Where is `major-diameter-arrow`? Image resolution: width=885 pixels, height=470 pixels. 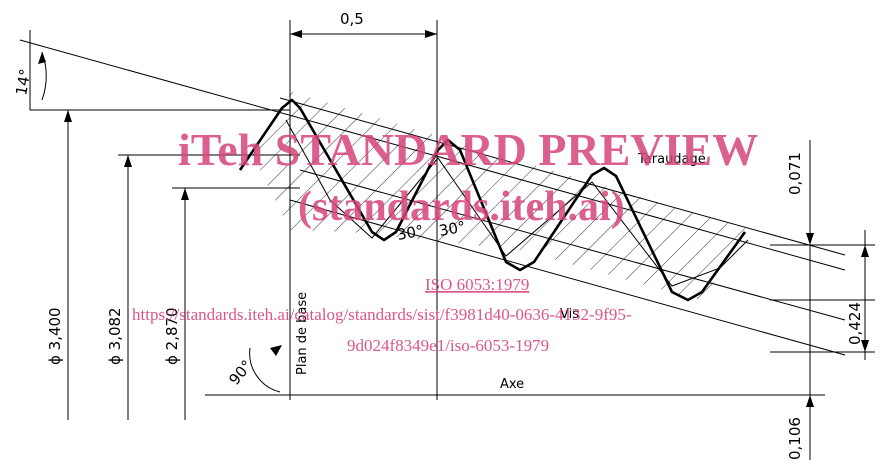
major-diameter-arrow is located at coordinates (68, 116).